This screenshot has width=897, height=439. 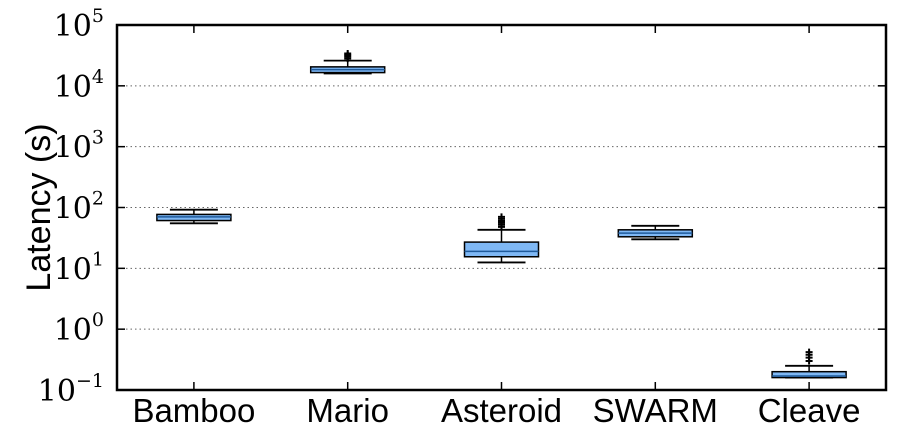 What do you see at coordinates (347, 410) in the screenshot?
I see `category-label: Mario` at bounding box center [347, 410].